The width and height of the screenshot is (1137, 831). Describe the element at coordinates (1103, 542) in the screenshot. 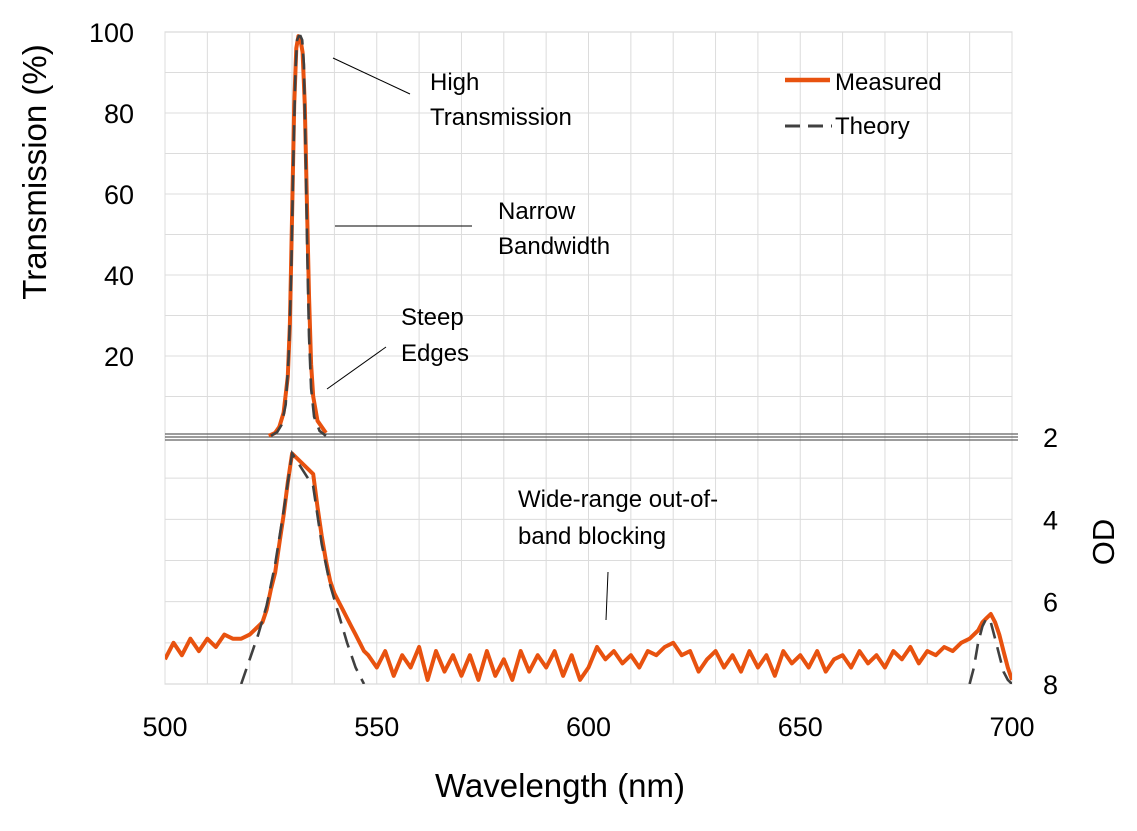

I see `y-axis-title-right: OD` at that location.